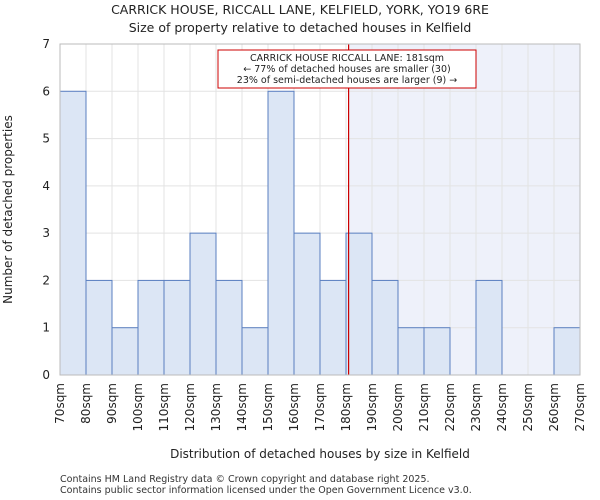 Image resolution: width=600 pixels, height=500 pixels. Describe the element at coordinates (164, 407) in the screenshot. I see `x-tick-label: 110sqm` at that location.